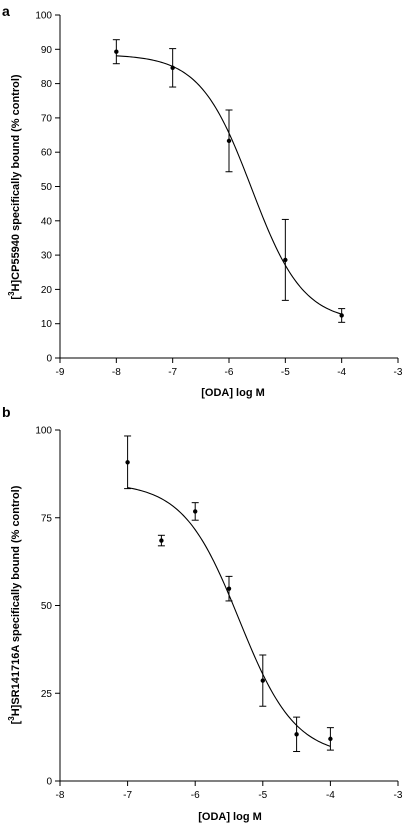 This screenshot has width=410, height=826. What do you see at coordinates (60, 372) in the screenshot?
I see `panel-a-x-tick-label: -9` at bounding box center [60, 372].